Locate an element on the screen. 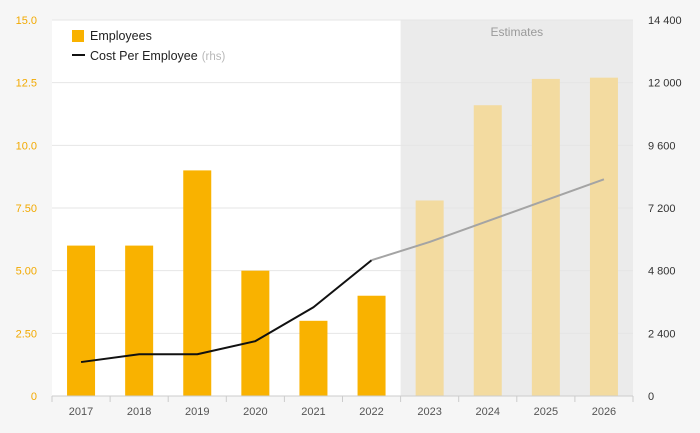 Image resolution: width=700 pixels, height=433 pixels. y-right-tick-label: 0 is located at coordinates (651, 397).